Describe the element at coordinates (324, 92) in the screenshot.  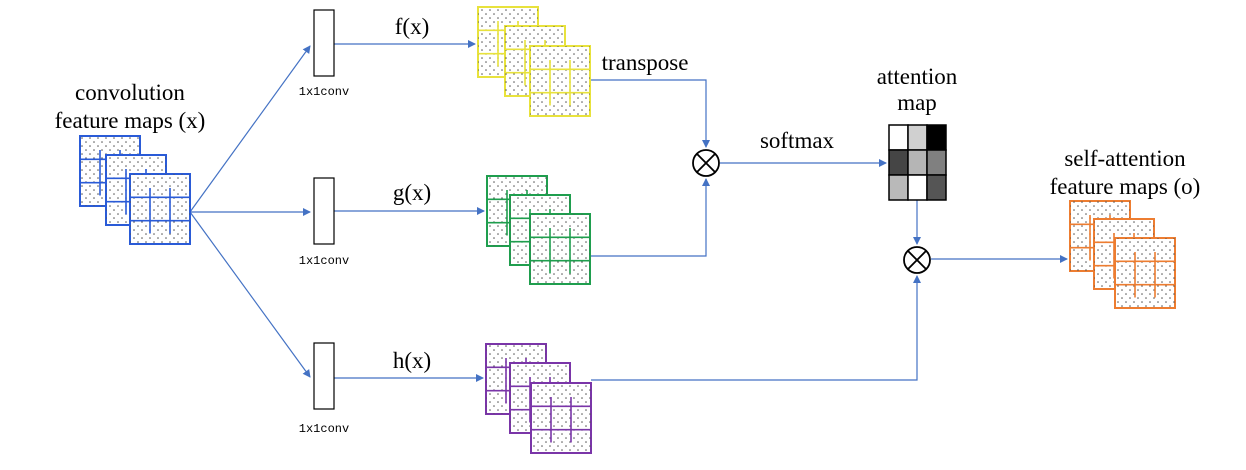
I see `conv-label-f: 1x1conv` at that location.